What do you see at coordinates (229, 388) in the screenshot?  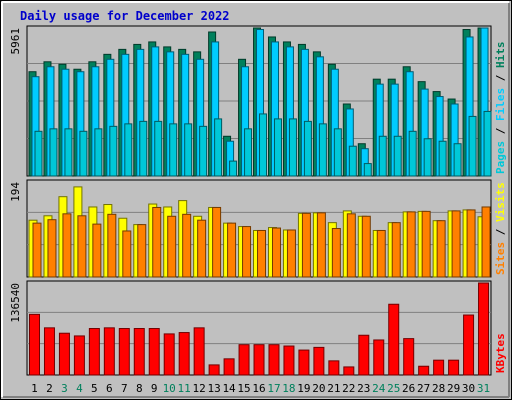 I see `day-label-14: 14` at bounding box center [229, 388].